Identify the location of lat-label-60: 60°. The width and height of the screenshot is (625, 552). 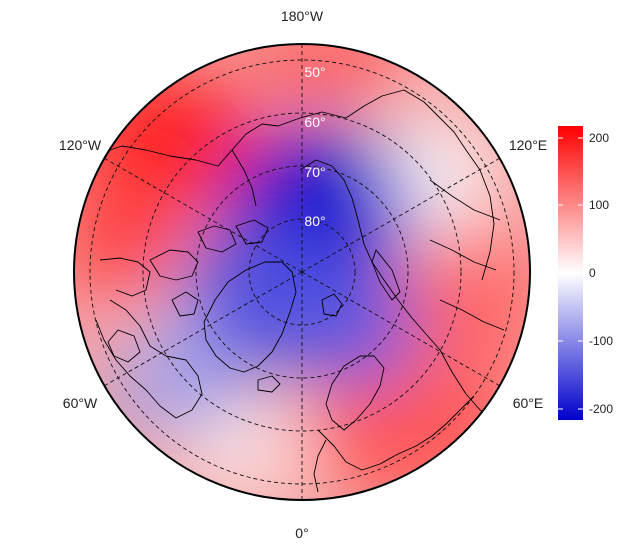
(314, 122).